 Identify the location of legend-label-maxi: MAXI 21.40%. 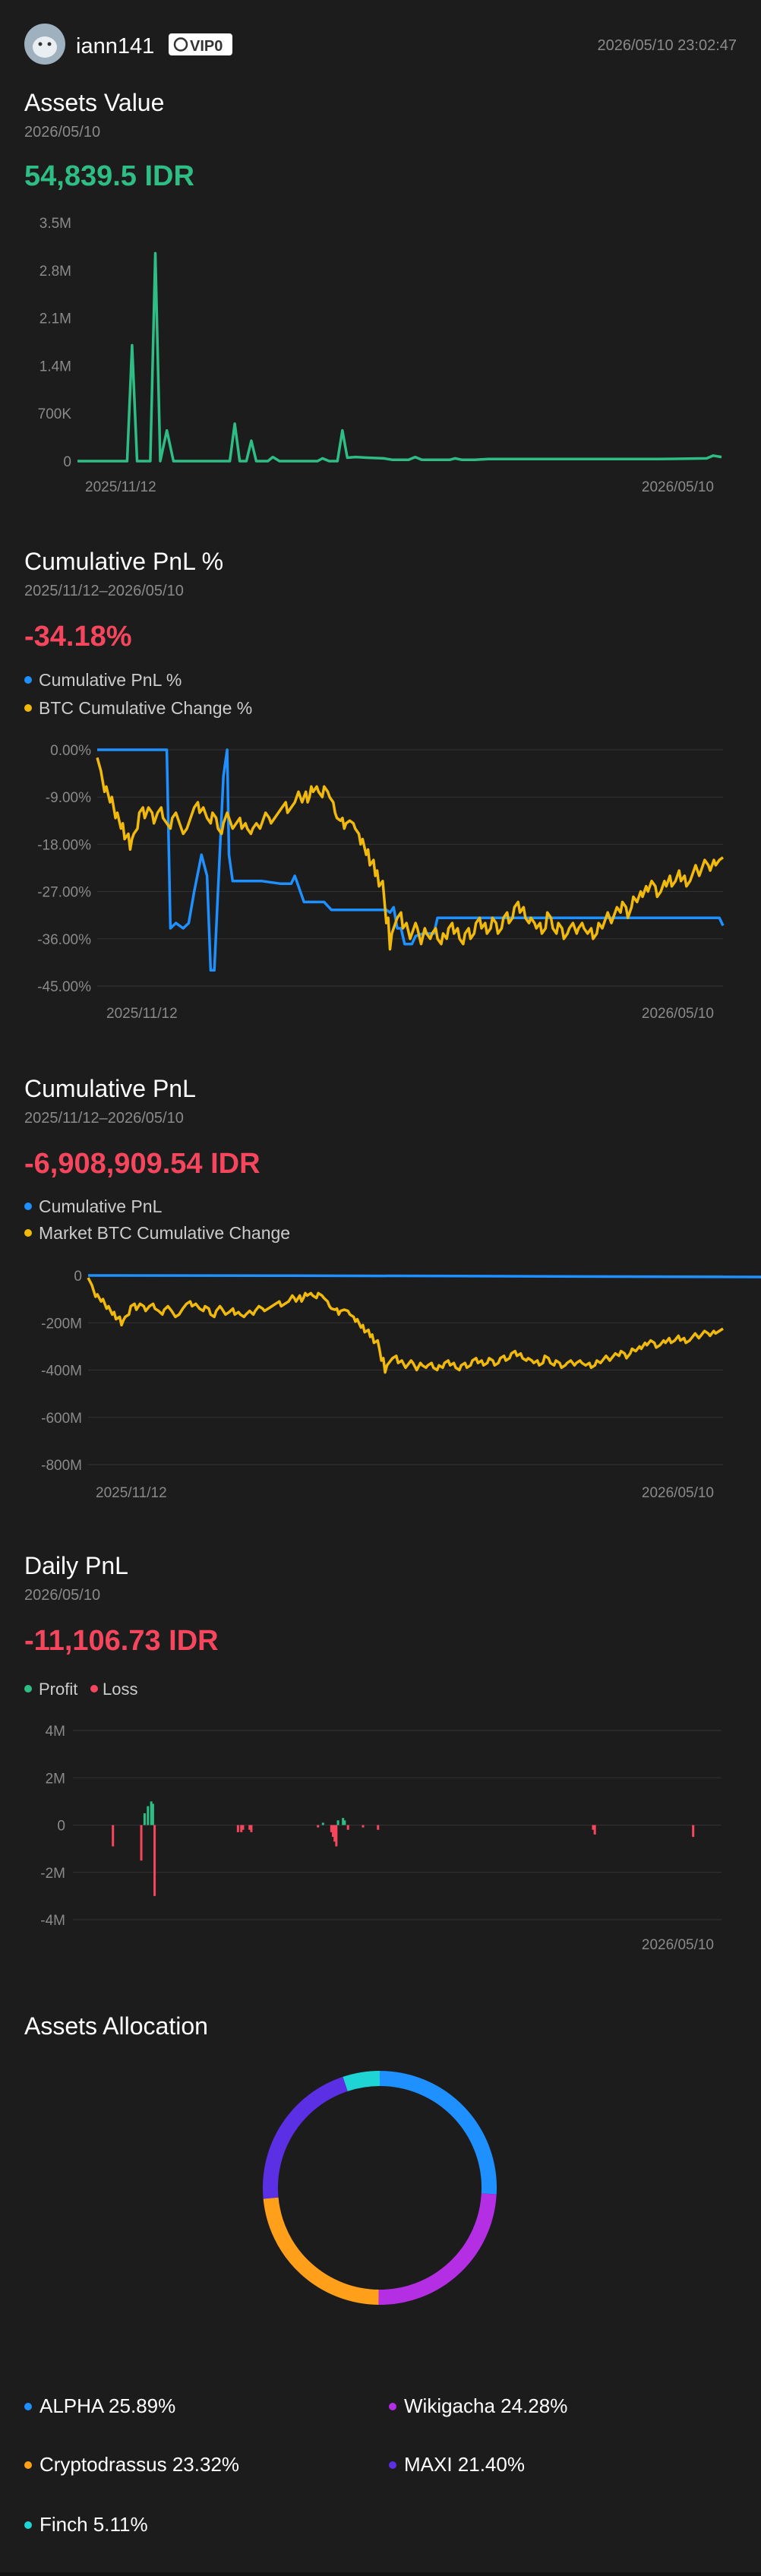
(464, 2464).